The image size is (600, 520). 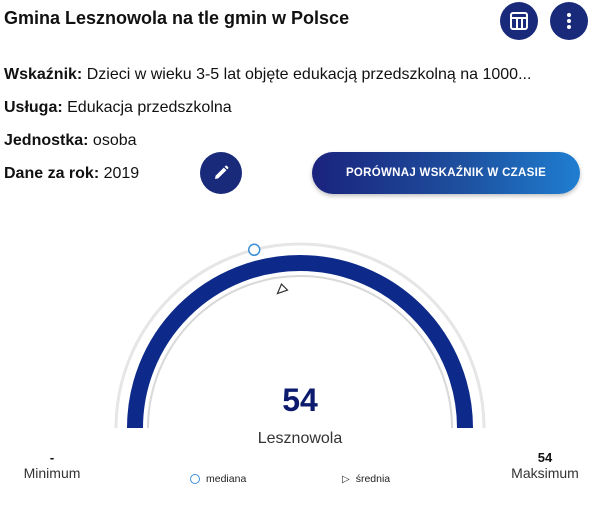 What do you see at coordinates (46, 140) in the screenshot?
I see `unit-label: Jednostka:` at bounding box center [46, 140].